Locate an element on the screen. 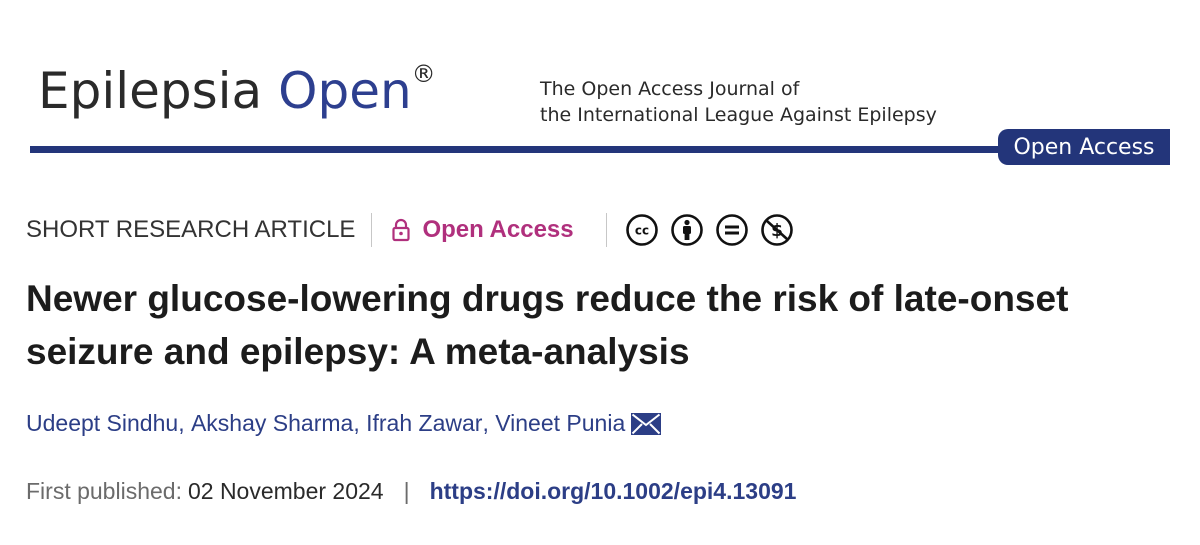  author-name: Ifrah Zawar is located at coordinates (424, 423).